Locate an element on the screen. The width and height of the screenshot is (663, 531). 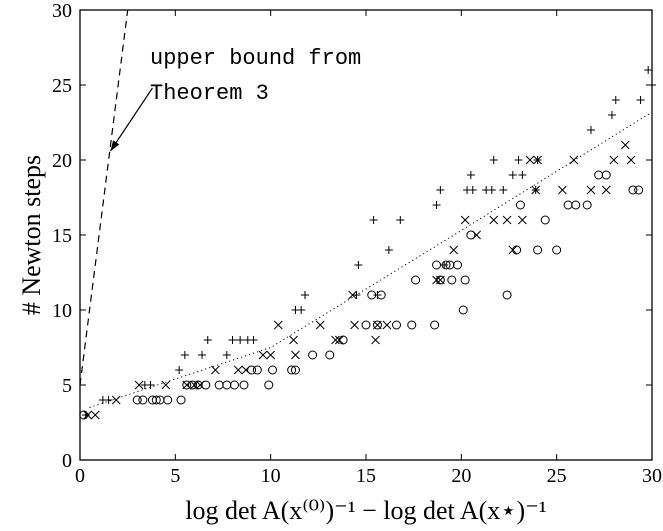
annotation-line-1: upper bound from is located at coordinates (255, 58).